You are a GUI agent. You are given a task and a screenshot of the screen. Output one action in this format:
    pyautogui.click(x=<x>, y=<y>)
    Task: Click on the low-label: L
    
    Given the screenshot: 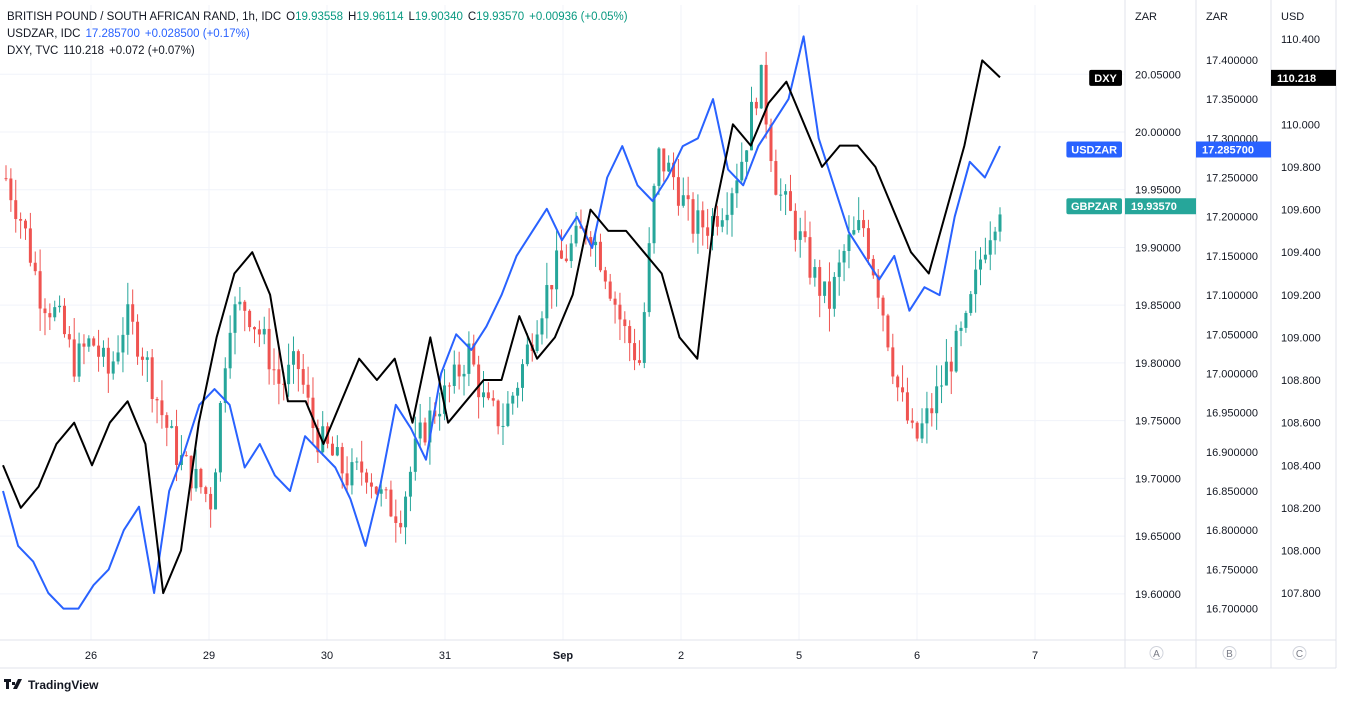 What is the action you would take?
    pyautogui.click(x=411, y=17)
    